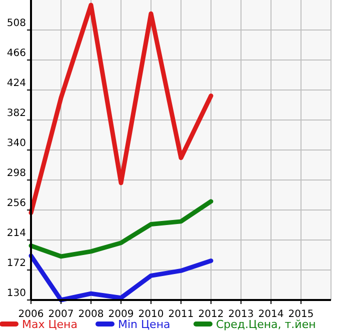 The height and width of the screenshot is (335, 345). Describe the element at coordinates (121, 314) in the screenshot. I see `x-tick-label: 2009` at that location.